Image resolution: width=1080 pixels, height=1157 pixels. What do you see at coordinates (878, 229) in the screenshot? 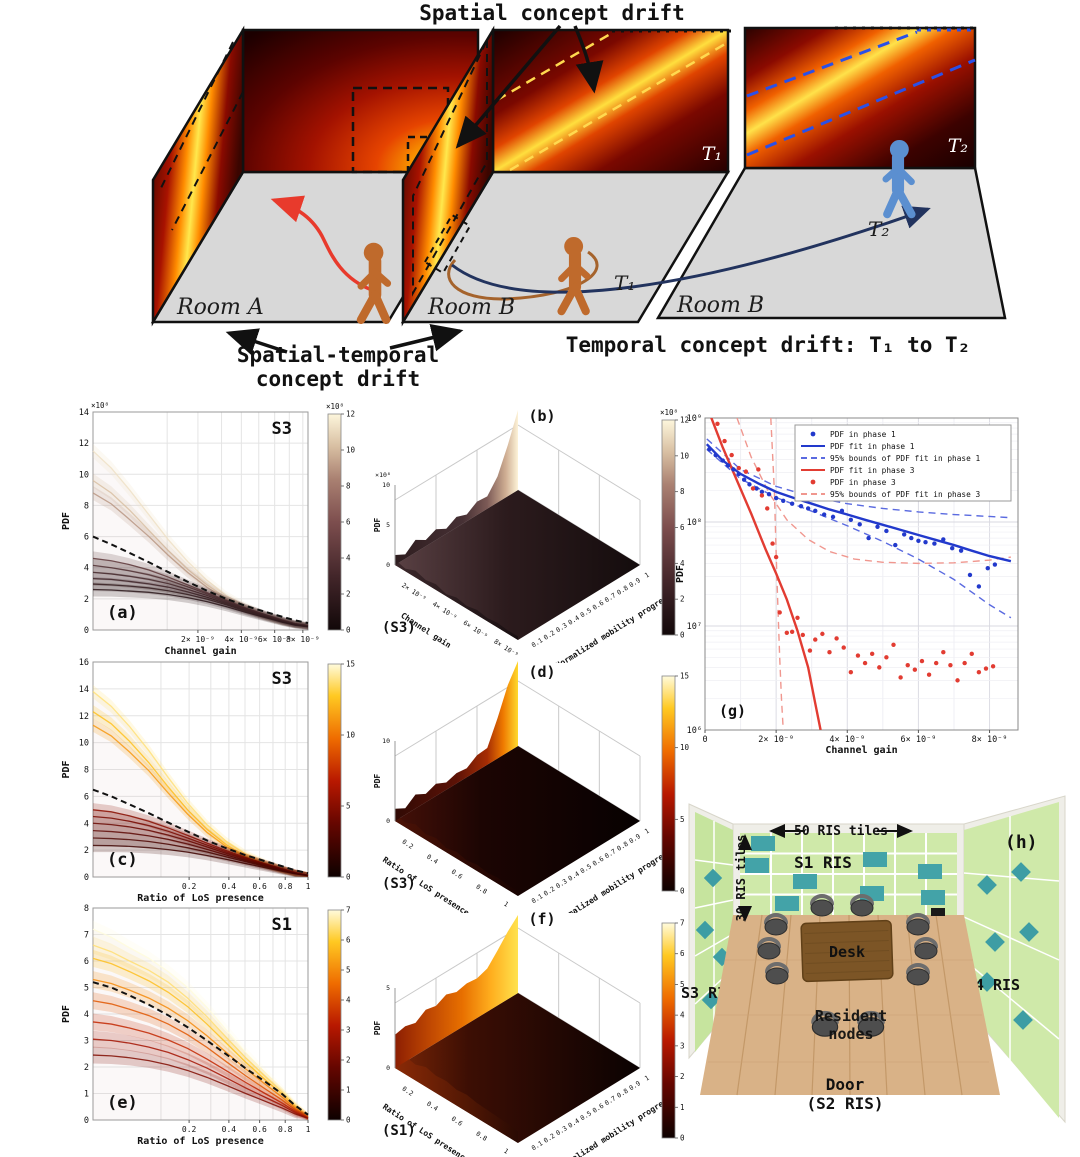
I see `t2-floor-label: T₂` at bounding box center [878, 229].